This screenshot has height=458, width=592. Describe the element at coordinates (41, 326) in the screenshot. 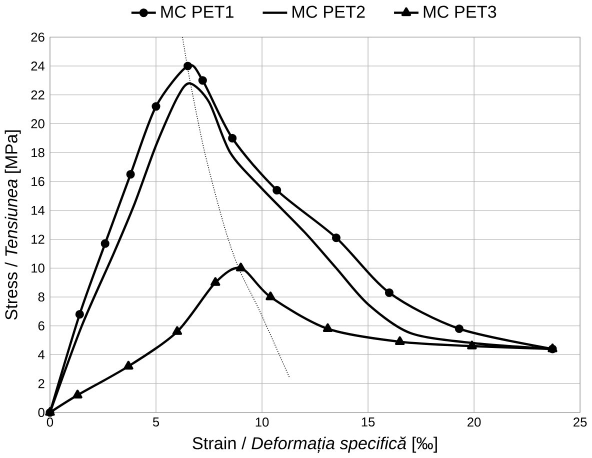

I see `y-tick-label: 6` at that location.